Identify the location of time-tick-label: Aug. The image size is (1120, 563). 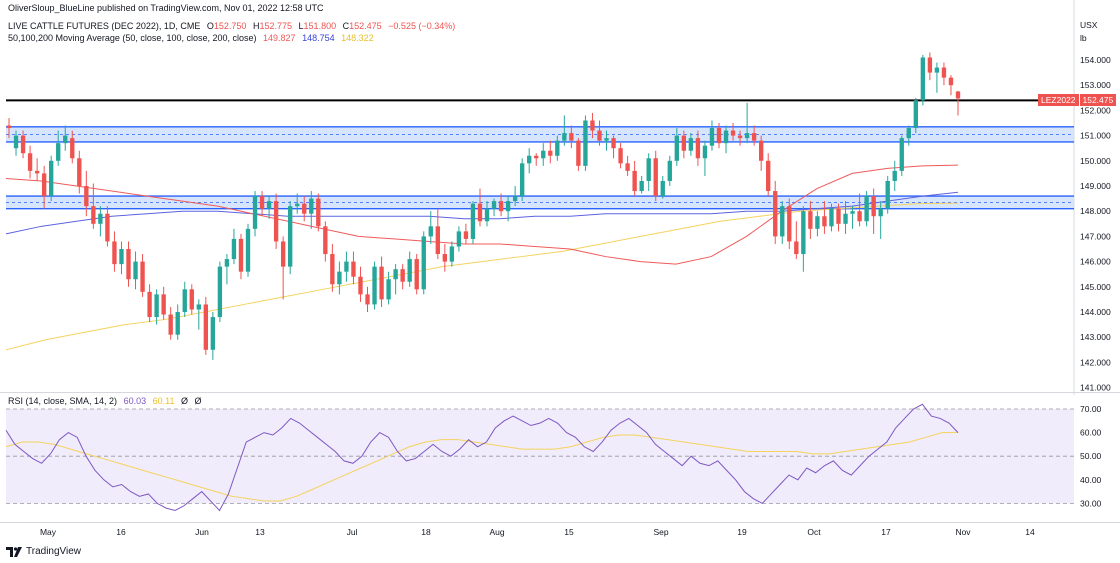
(496, 532).